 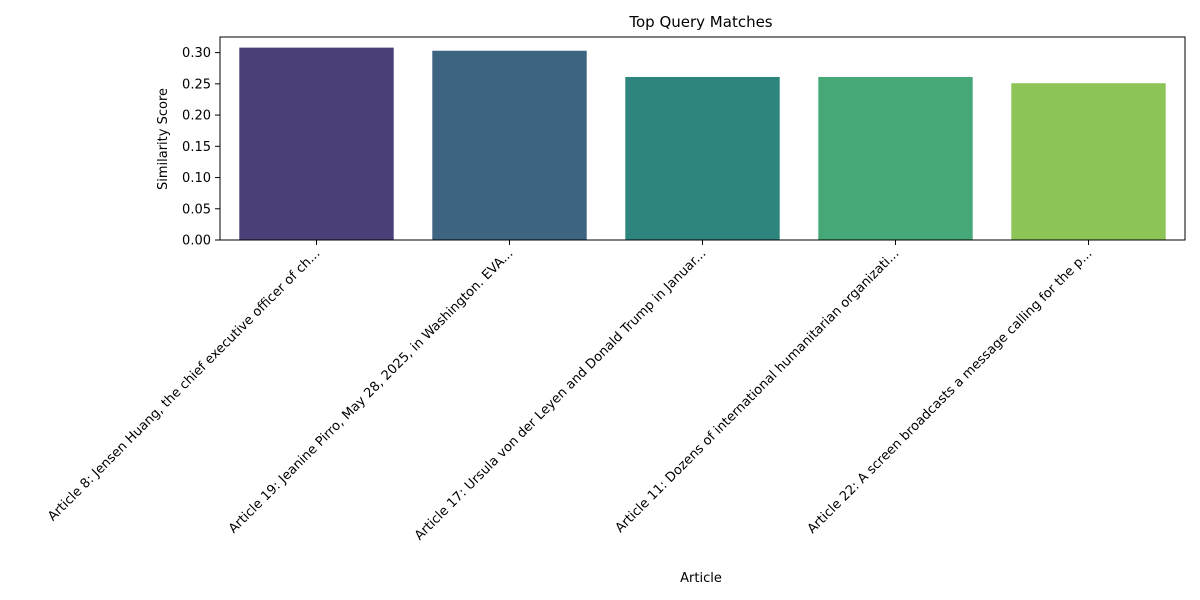 What do you see at coordinates (196, 84) in the screenshot?
I see `y-tick-label: 0.25` at bounding box center [196, 84].